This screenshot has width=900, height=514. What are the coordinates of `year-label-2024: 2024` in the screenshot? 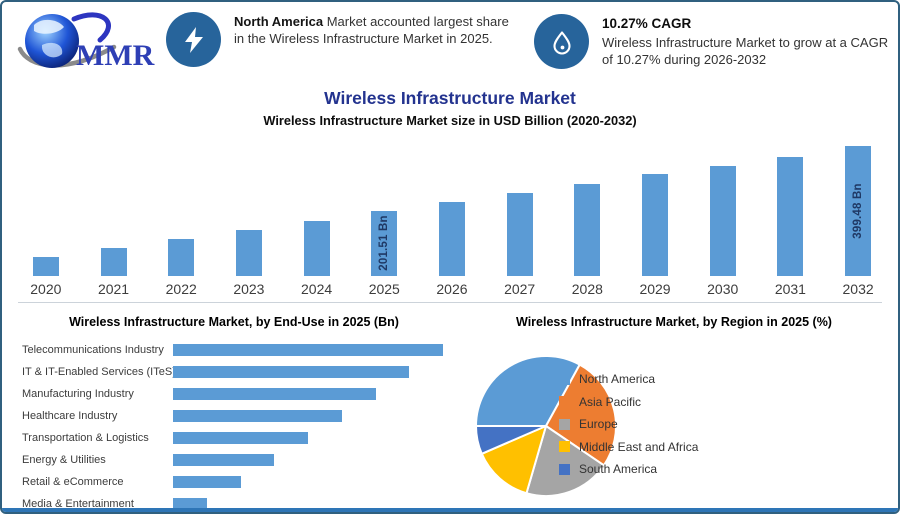 It's located at (317, 289).